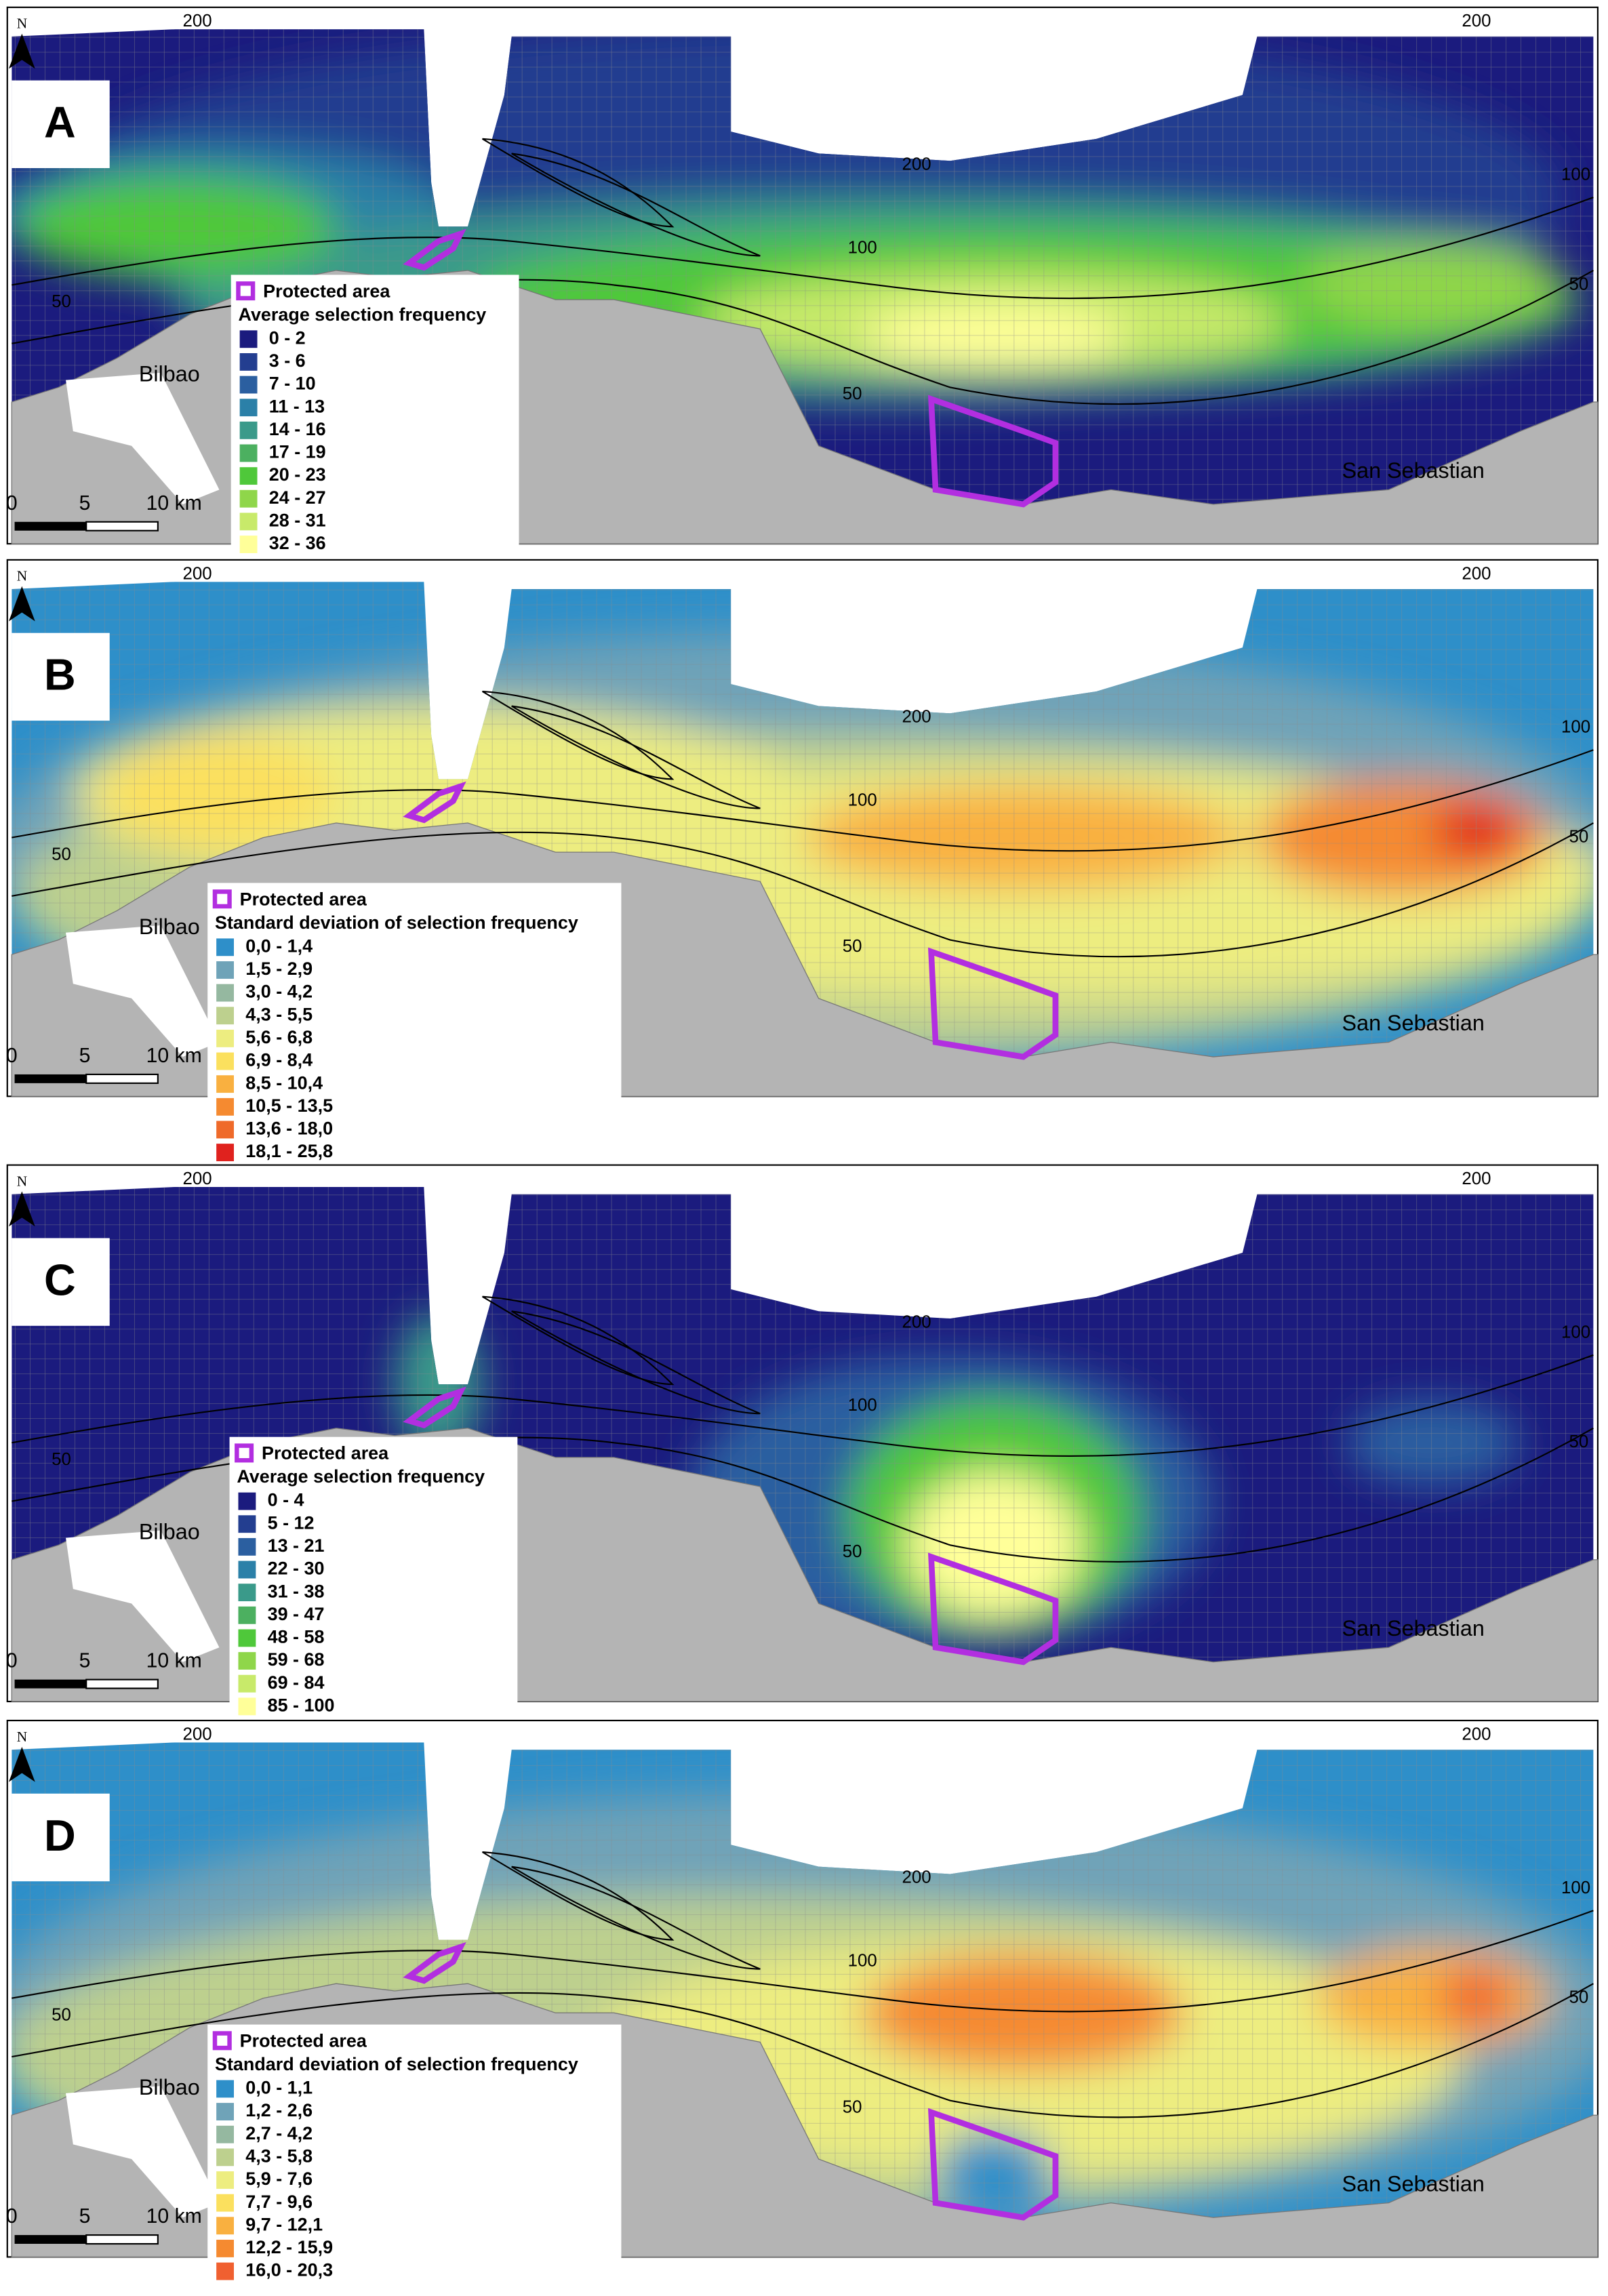  I want to click on legend-label: 6,9 - 8,4, so click(279, 1060).